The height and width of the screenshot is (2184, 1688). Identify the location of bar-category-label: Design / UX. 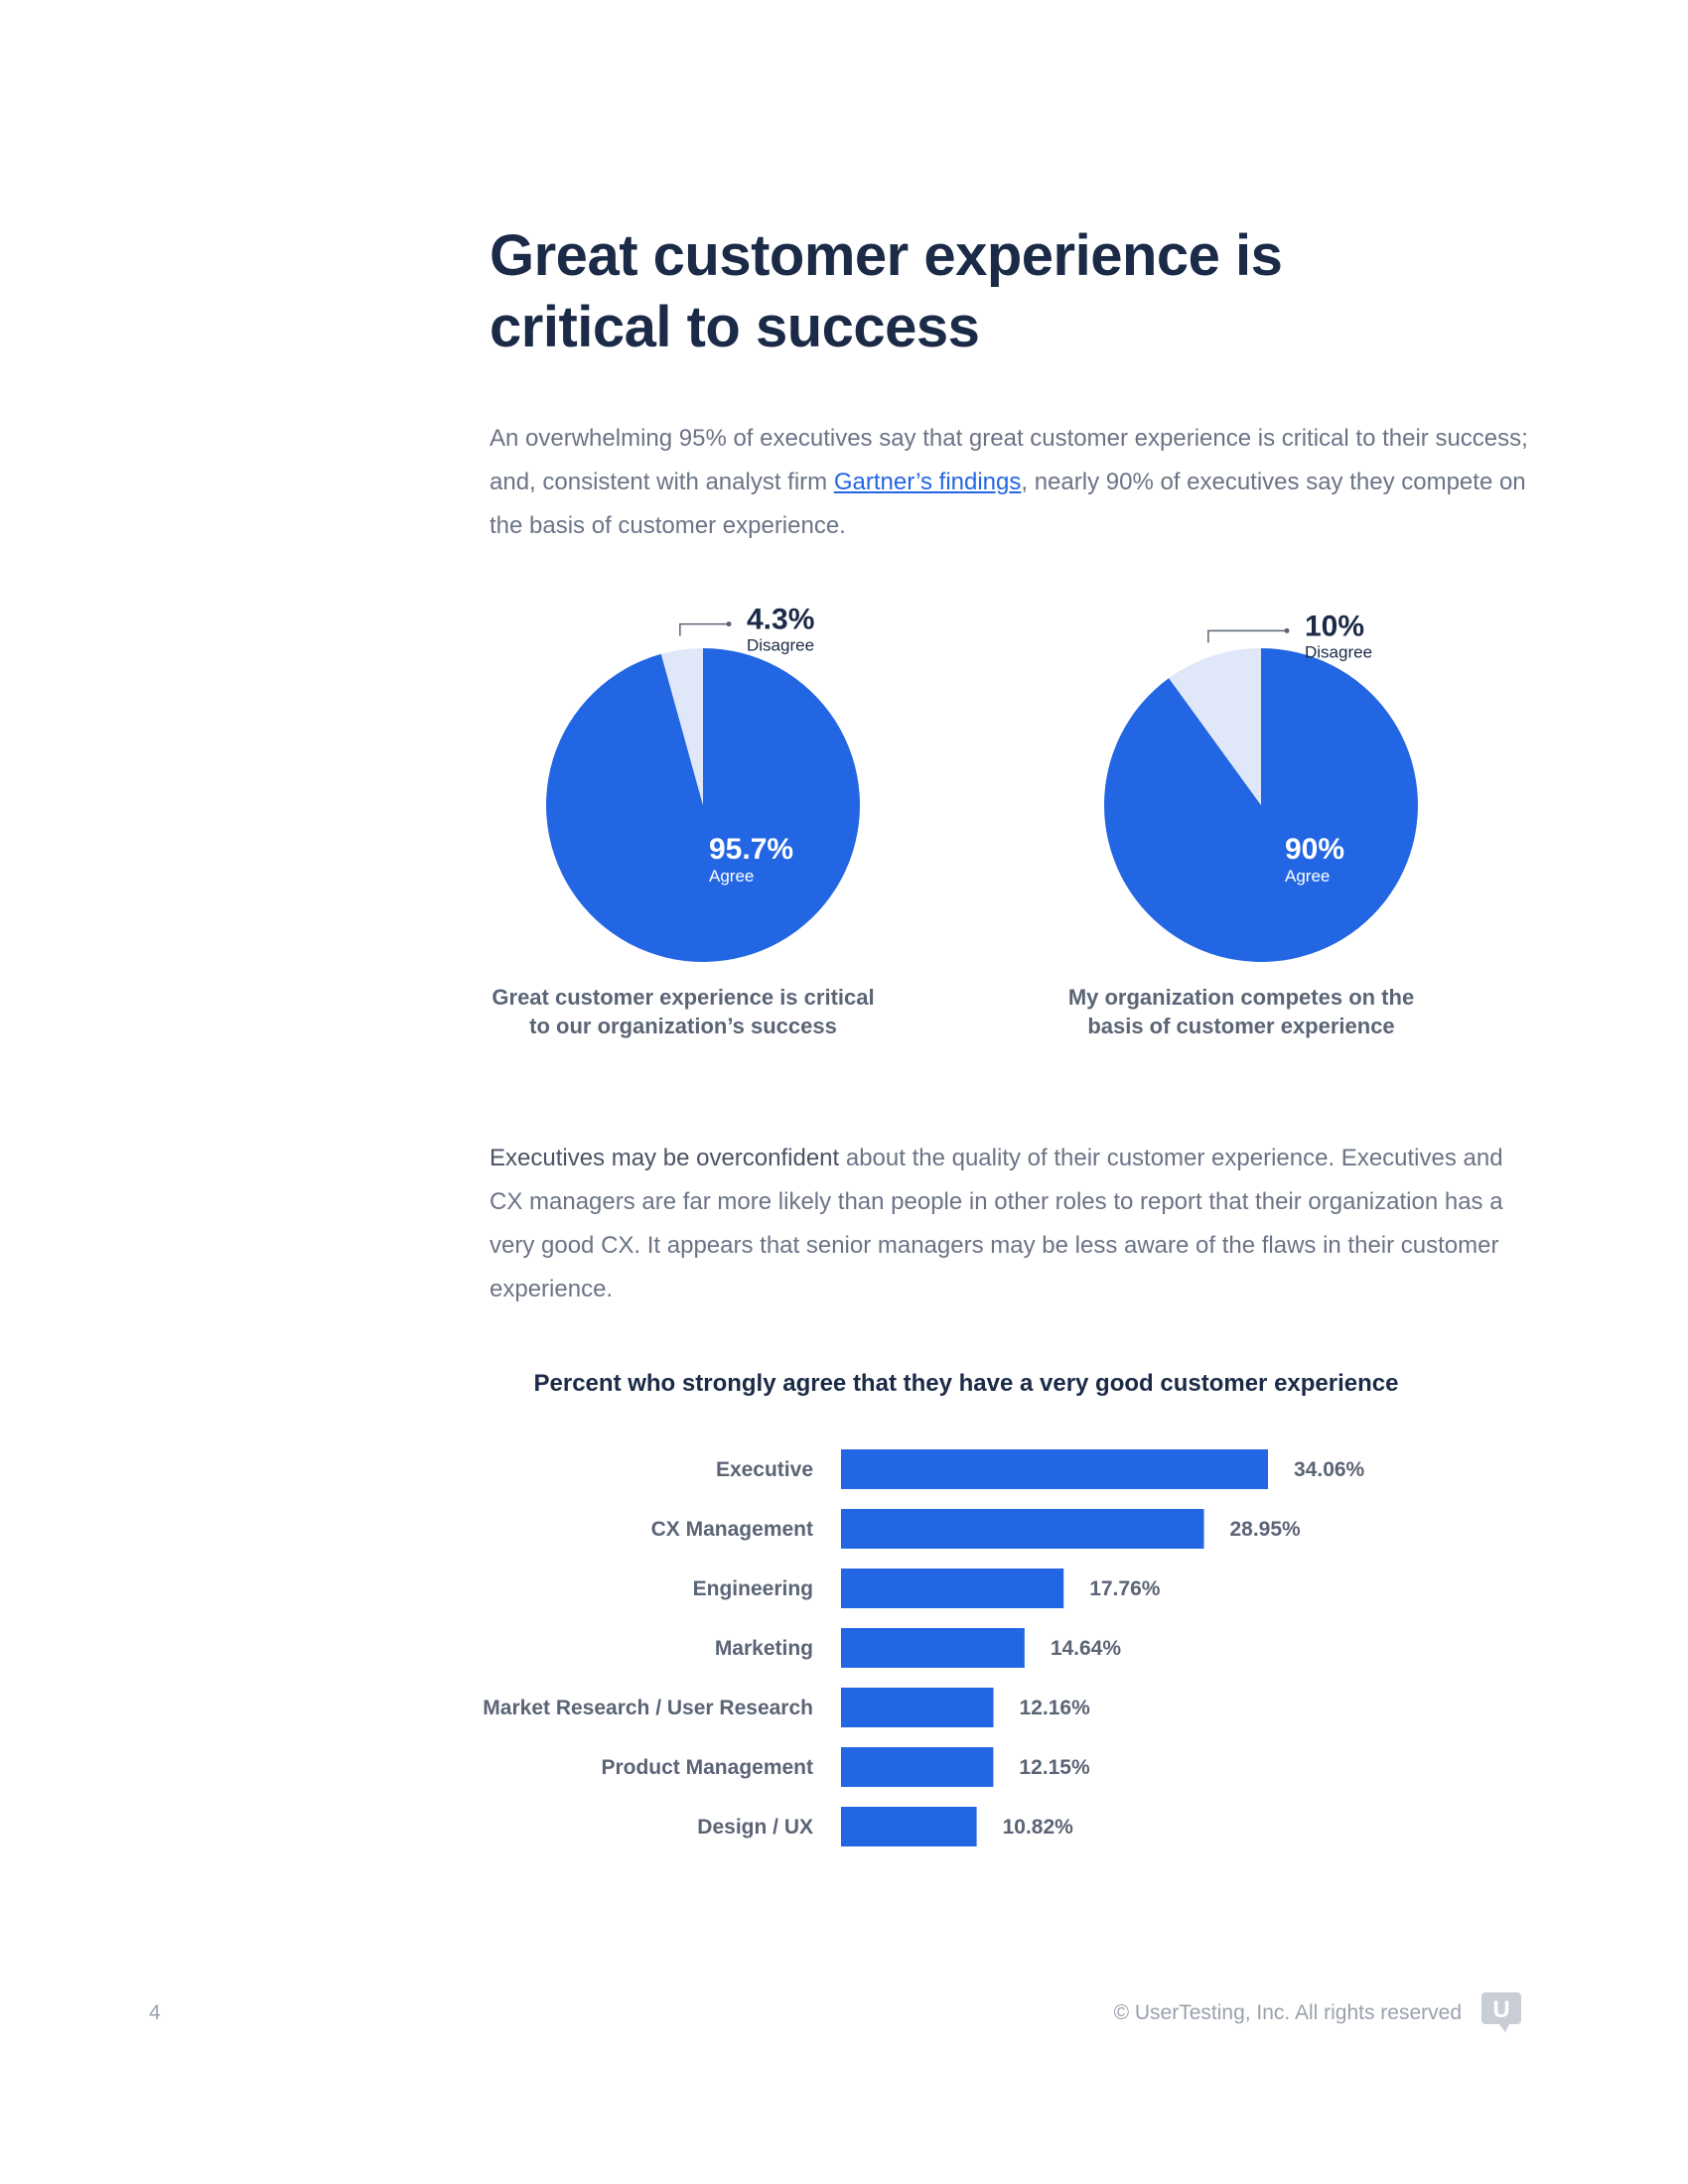
(755, 1827).